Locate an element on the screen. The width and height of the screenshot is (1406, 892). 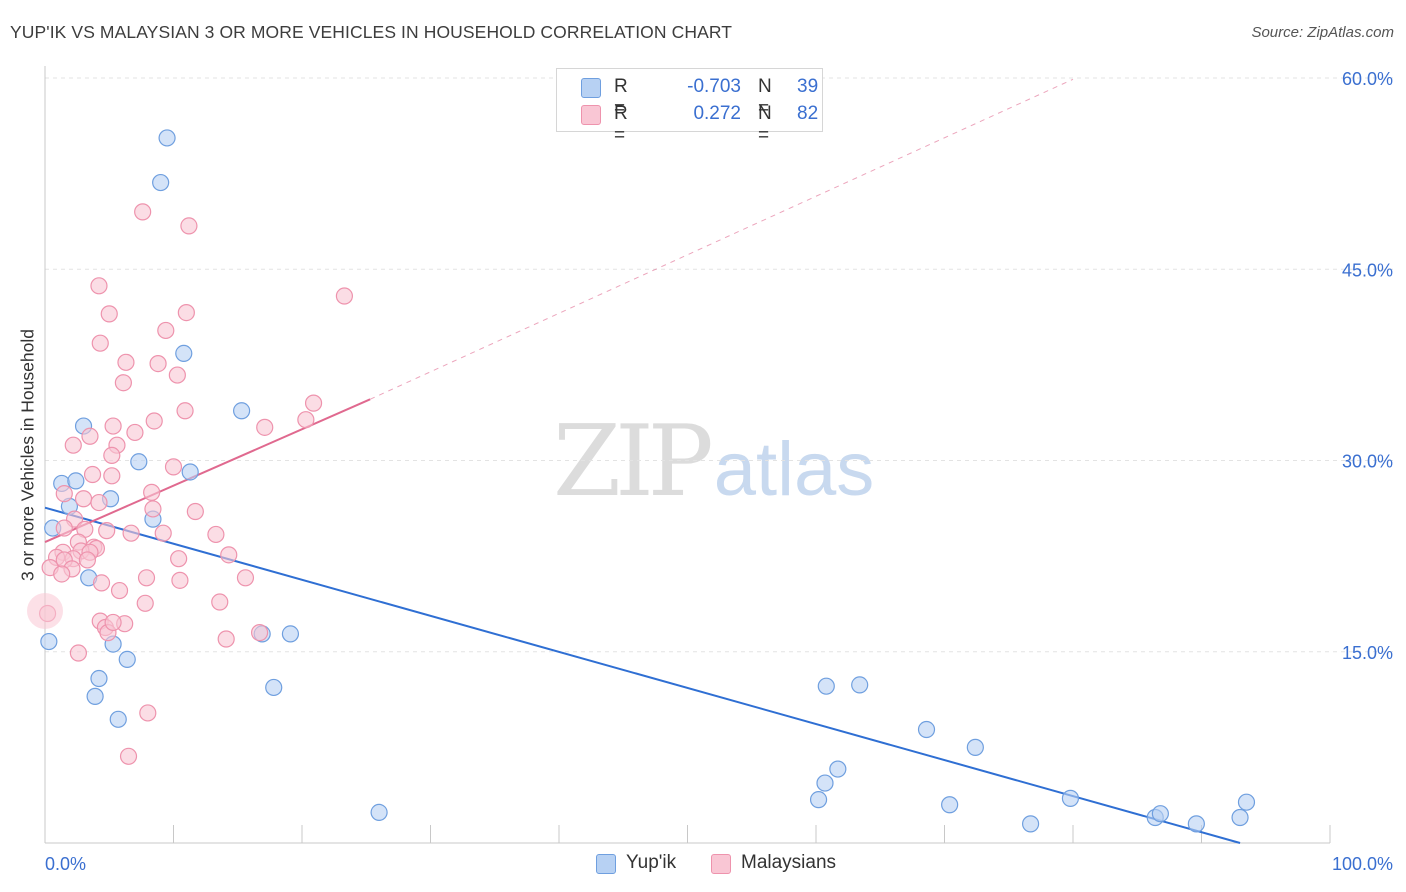
y-tick-label: 30.0% is located at coordinates (1367, 462).